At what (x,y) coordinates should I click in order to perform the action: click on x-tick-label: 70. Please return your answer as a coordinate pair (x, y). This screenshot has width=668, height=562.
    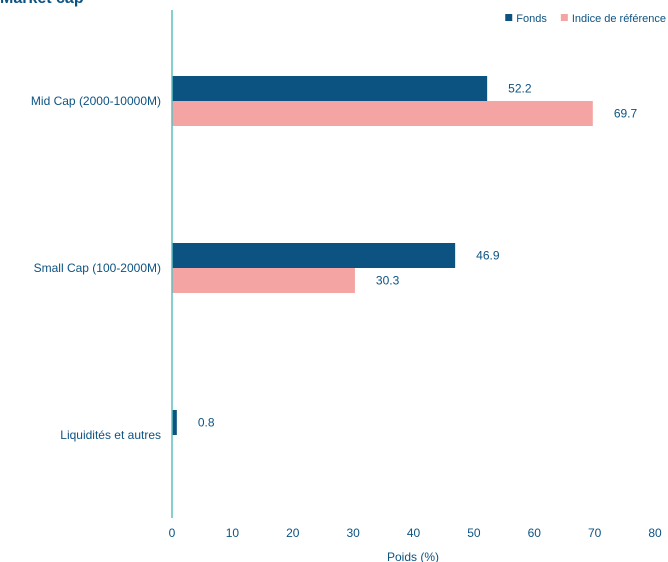
    Looking at the image, I should click on (595, 533).